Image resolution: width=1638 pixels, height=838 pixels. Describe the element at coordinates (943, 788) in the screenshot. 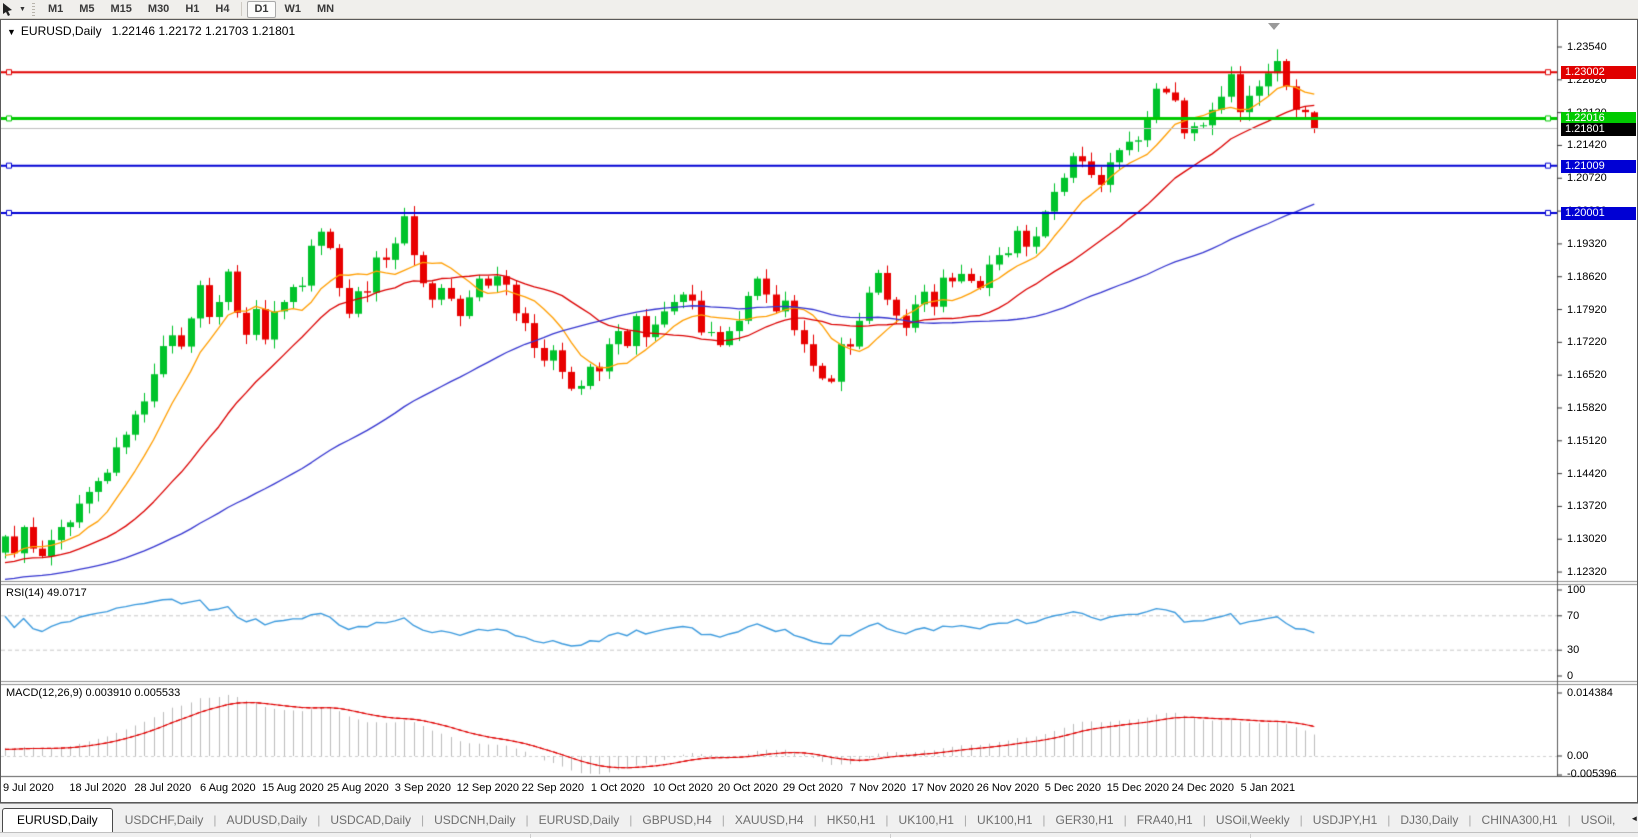

I see `date-axis-label: 17 Nov 2020` at that location.